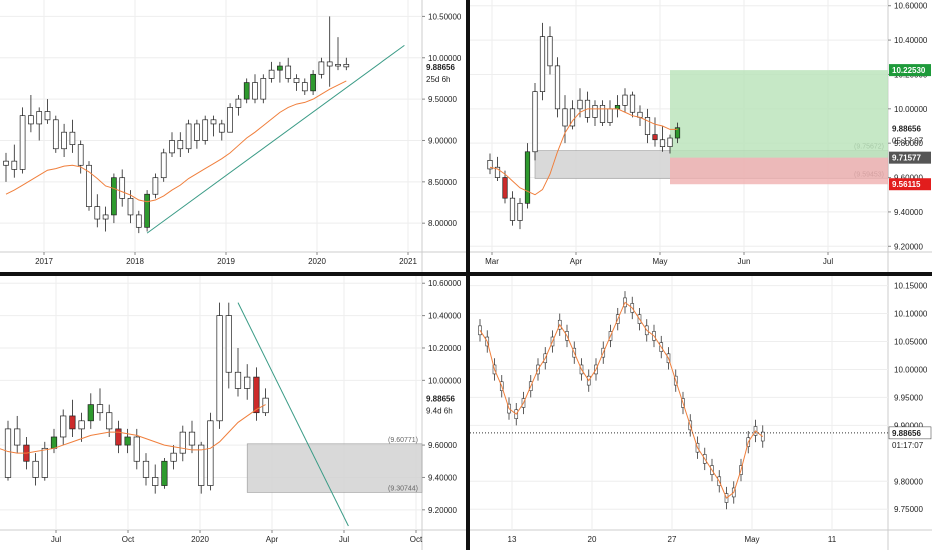  What do you see at coordinates (442, 445) in the screenshot?
I see `y-tick-label: 9.60000` at bounding box center [442, 445].